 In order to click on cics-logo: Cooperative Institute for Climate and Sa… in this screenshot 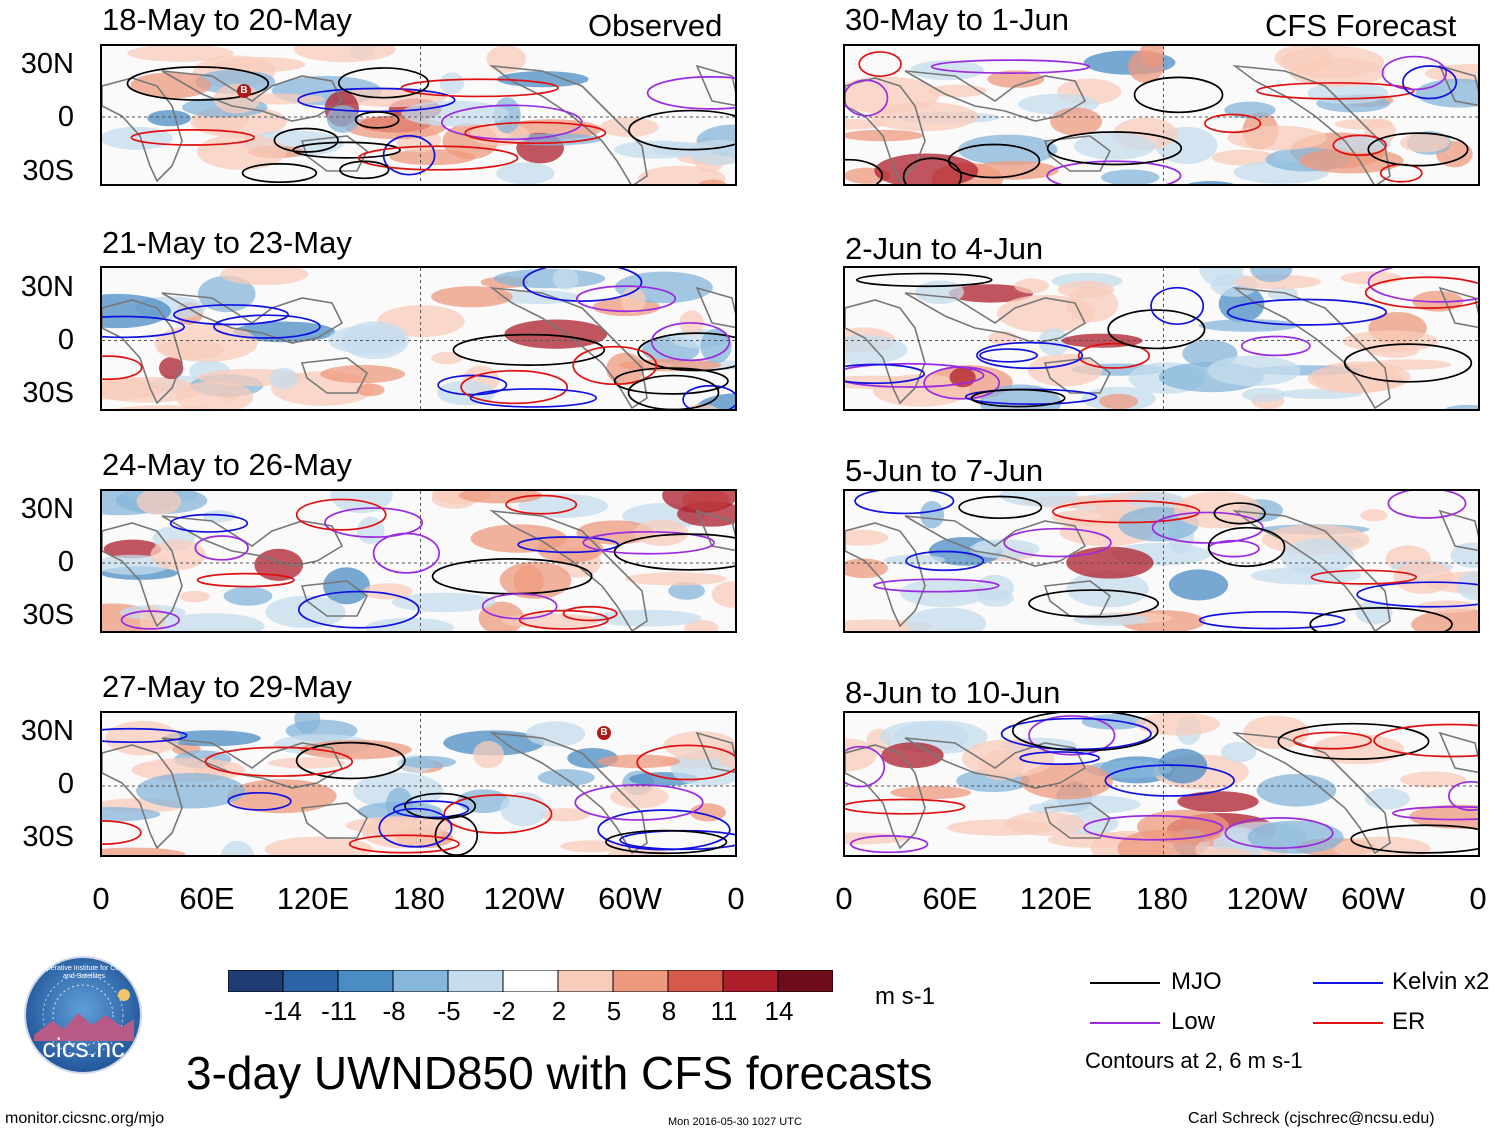, I will do `click(83, 1015)`.